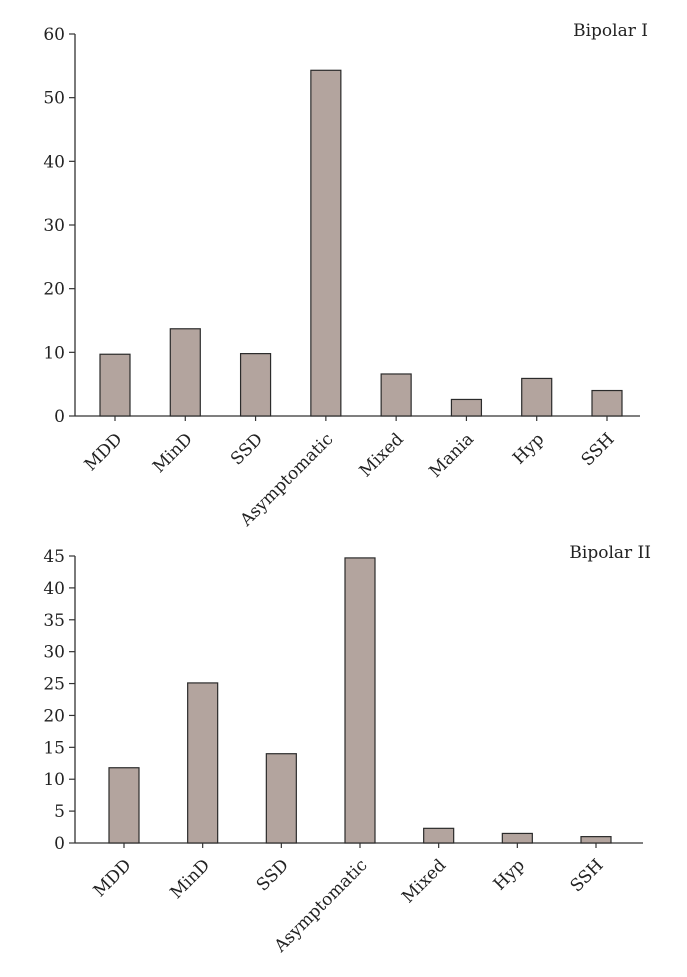 This screenshot has width=687, height=977. Describe the element at coordinates (54, 748) in the screenshot. I see `y-tick-label: 15` at that location.